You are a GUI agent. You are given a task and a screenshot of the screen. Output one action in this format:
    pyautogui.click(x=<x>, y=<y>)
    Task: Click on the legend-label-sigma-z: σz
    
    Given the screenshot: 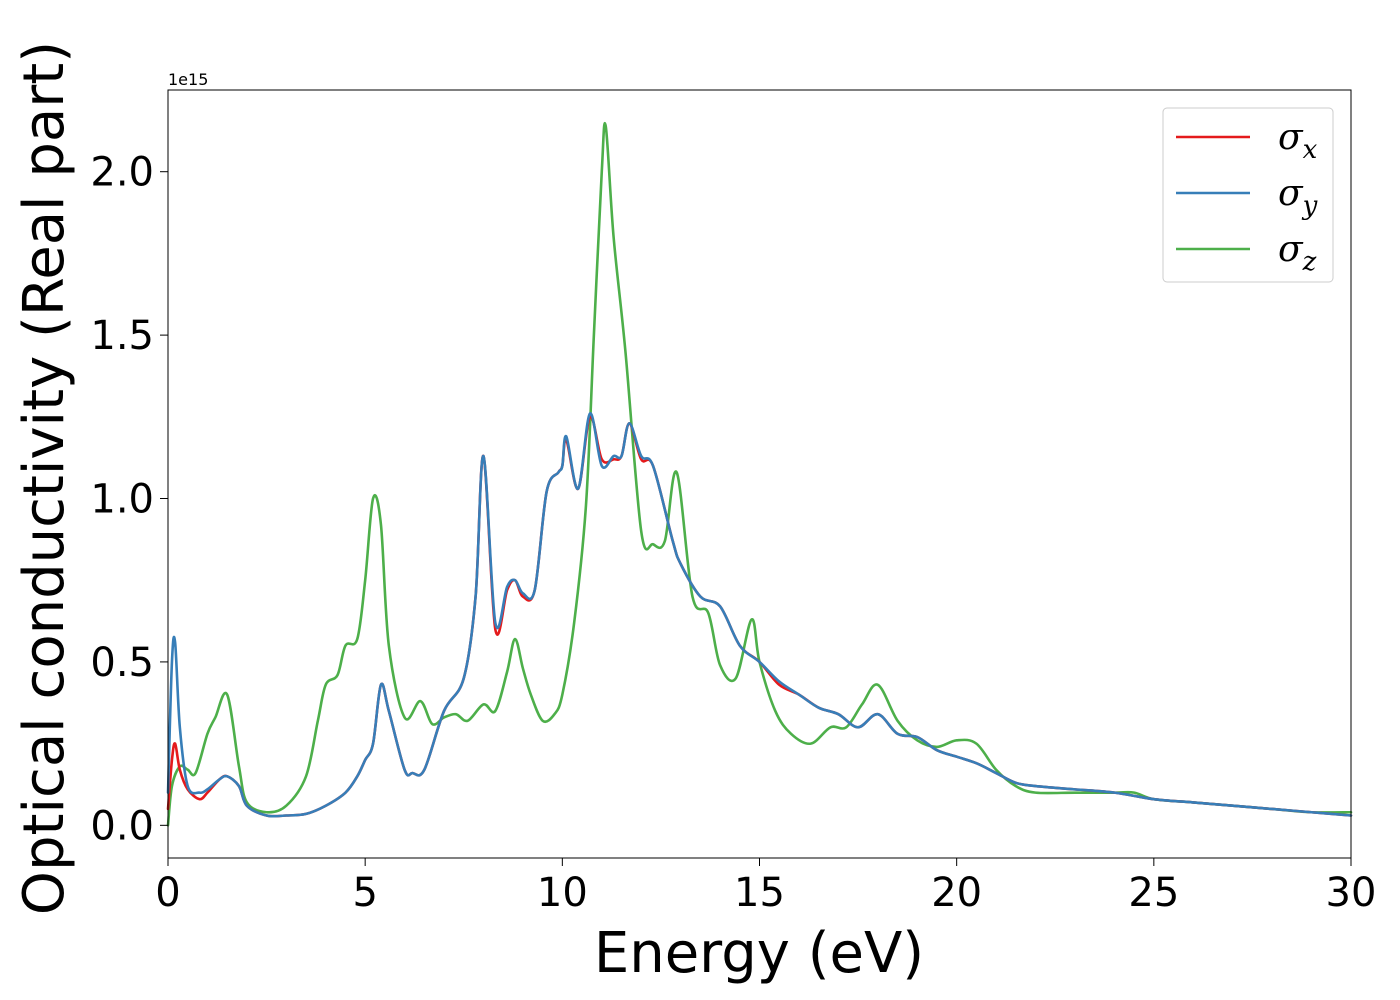 What is the action you would take?
    pyautogui.click(x=1297, y=253)
    